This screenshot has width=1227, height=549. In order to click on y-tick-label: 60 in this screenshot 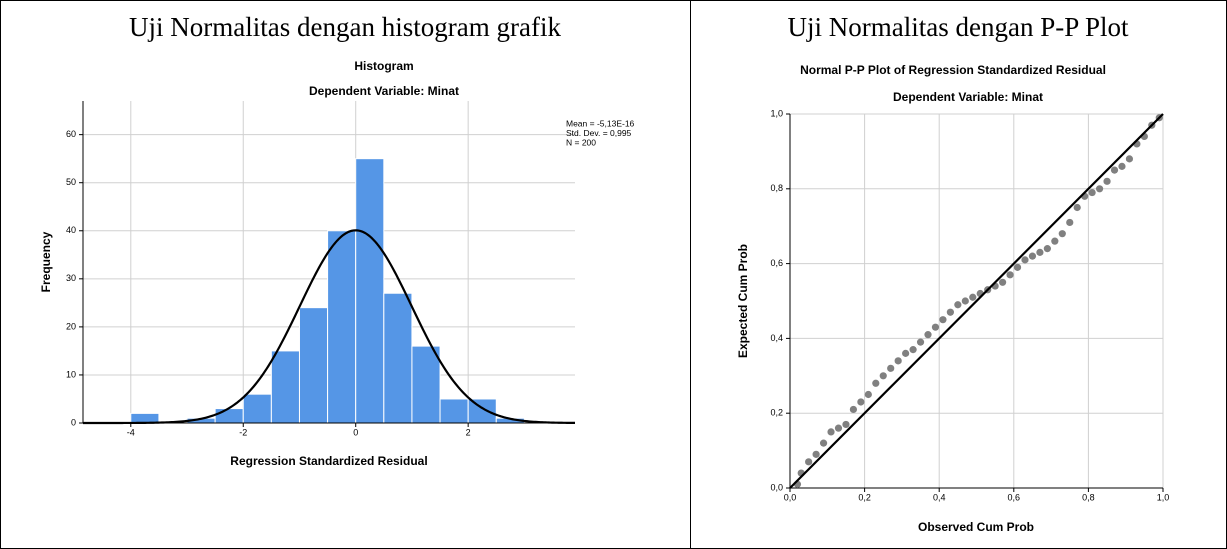, I will do `click(71, 134)`.